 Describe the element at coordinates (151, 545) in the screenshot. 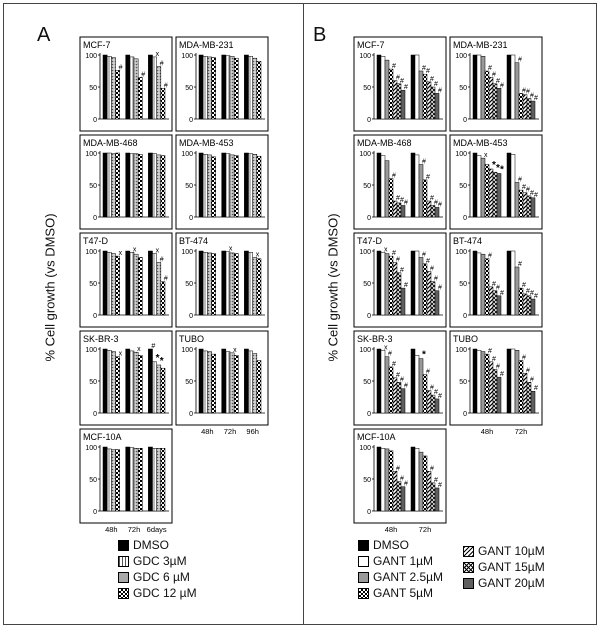

I see `legend-label: DMSO` at that location.